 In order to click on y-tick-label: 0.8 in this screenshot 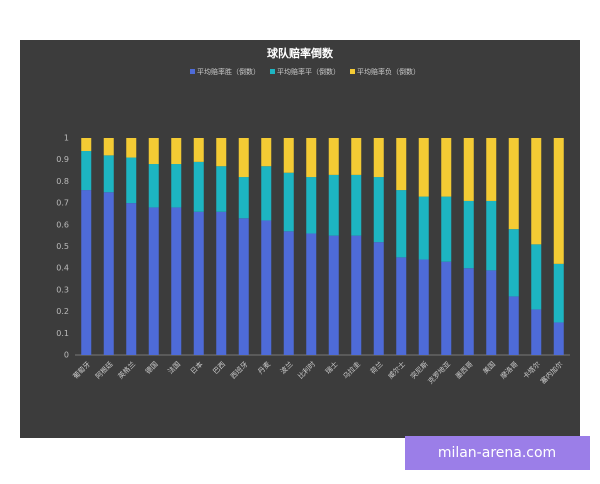, I will do `click(62, 181)`.